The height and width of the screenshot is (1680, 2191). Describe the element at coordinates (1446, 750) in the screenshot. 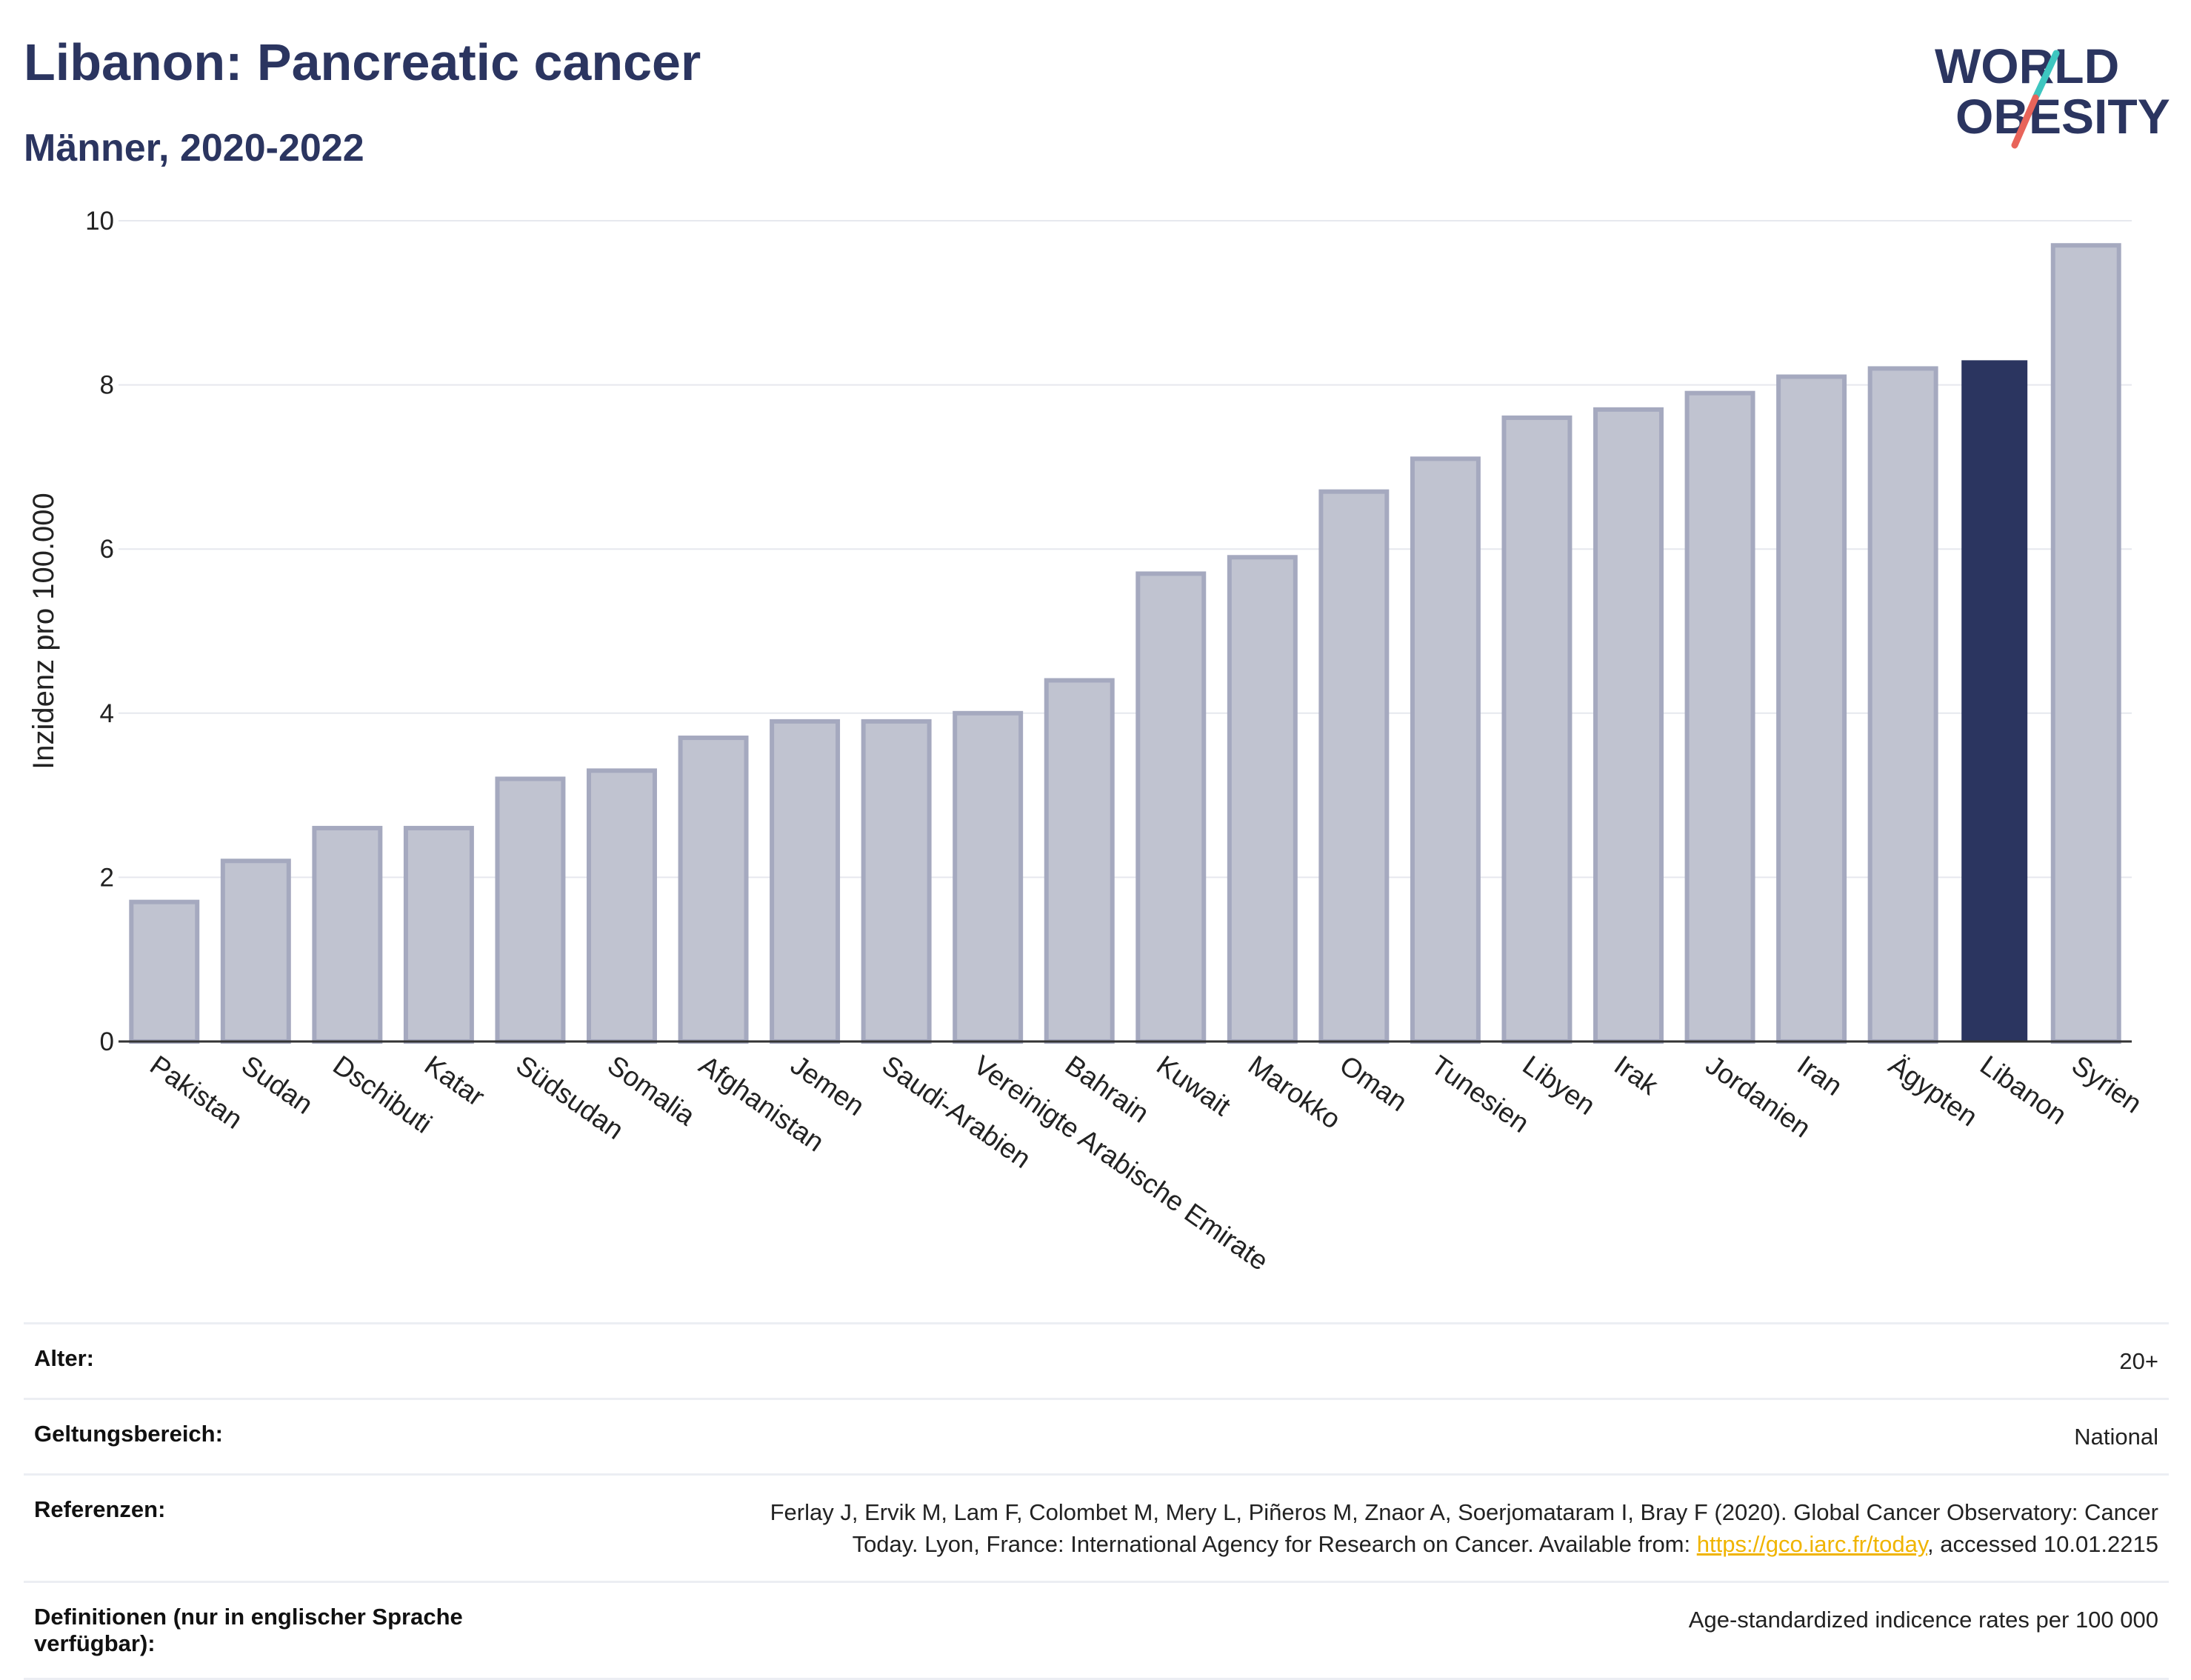

I see `bar-tunesien` at that location.